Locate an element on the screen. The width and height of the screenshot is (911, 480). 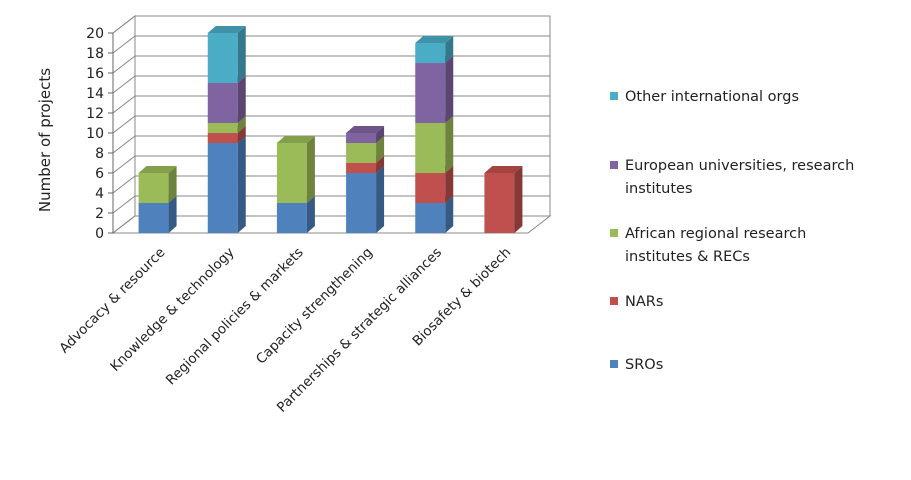
legend-label: European universities, research is located at coordinates (739, 166).